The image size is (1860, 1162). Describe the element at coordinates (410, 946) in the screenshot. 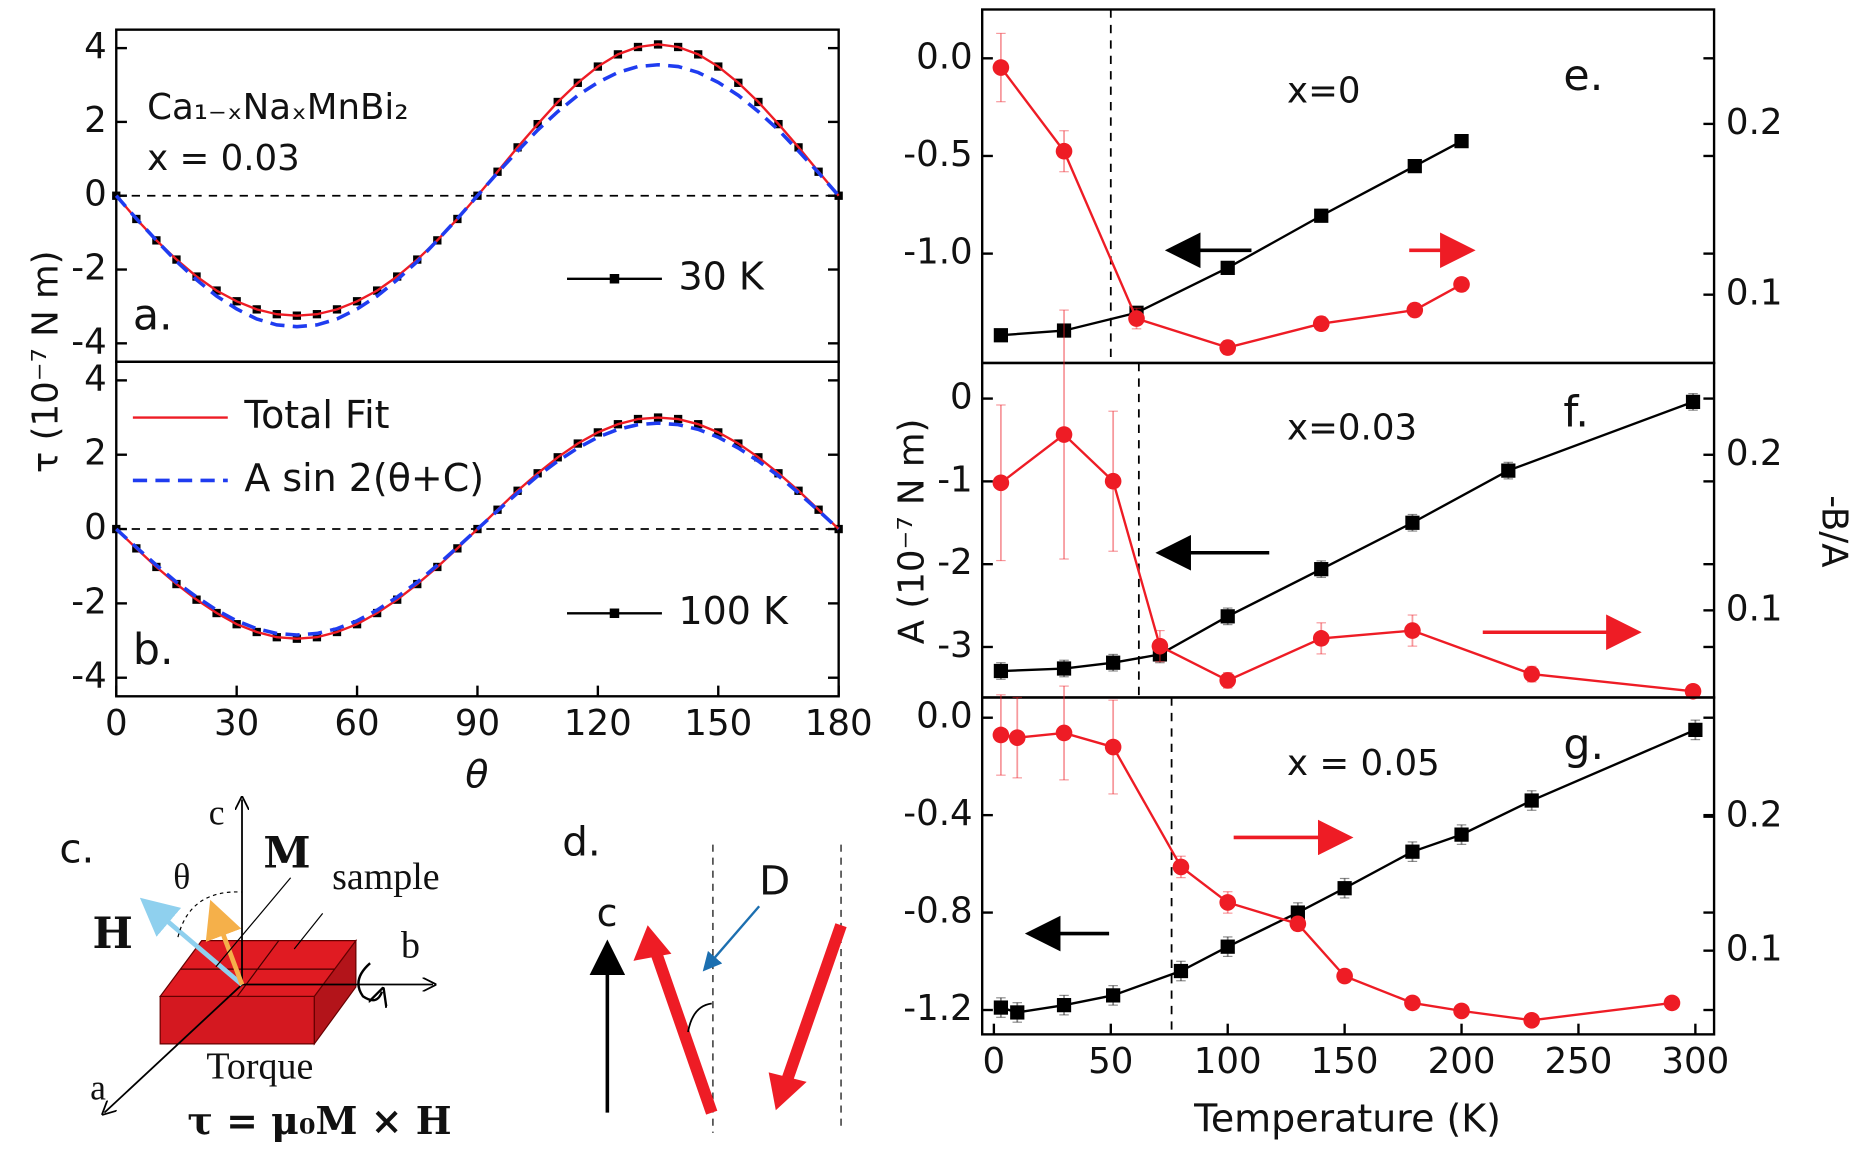

I see `diagram-label: b` at that location.